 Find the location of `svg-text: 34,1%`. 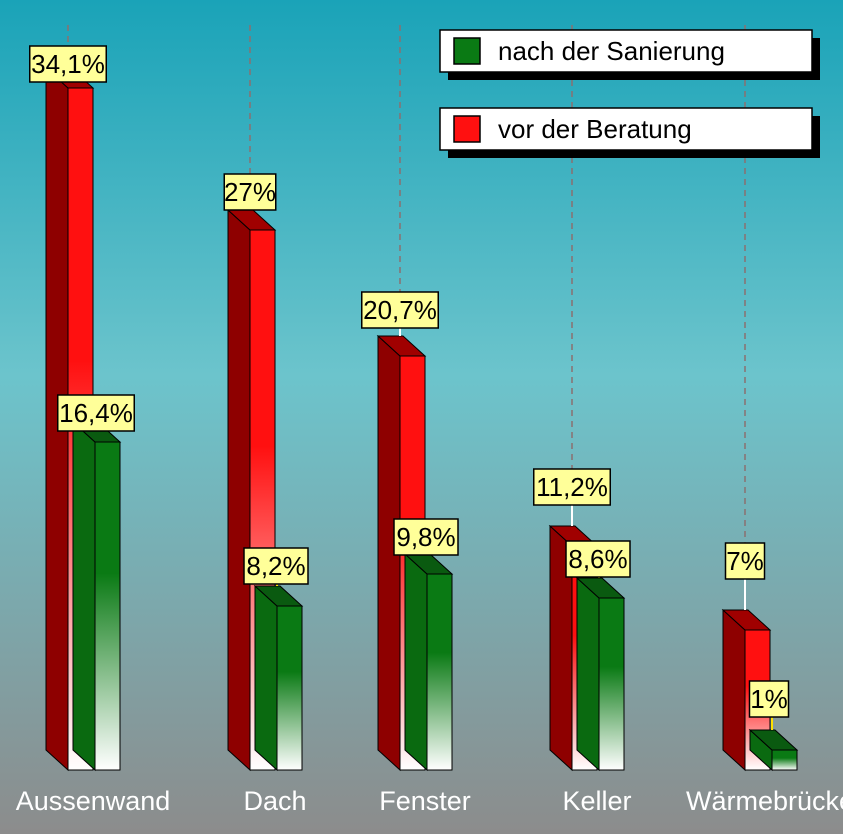

svg-text: 34,1% is located at coordinates (68, 64).